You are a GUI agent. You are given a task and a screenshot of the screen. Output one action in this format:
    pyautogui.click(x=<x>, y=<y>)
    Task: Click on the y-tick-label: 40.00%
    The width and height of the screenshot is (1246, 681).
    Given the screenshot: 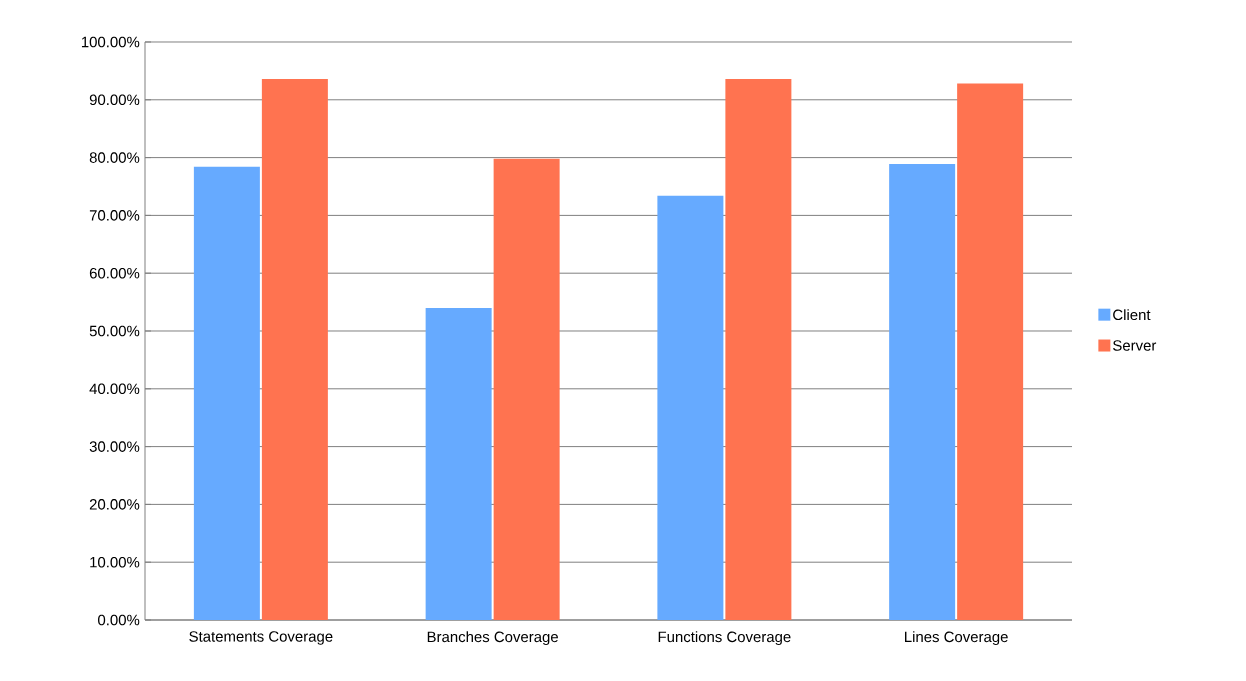 What is the action you would take?
    pyautogui.click(x=114, y=389)
    